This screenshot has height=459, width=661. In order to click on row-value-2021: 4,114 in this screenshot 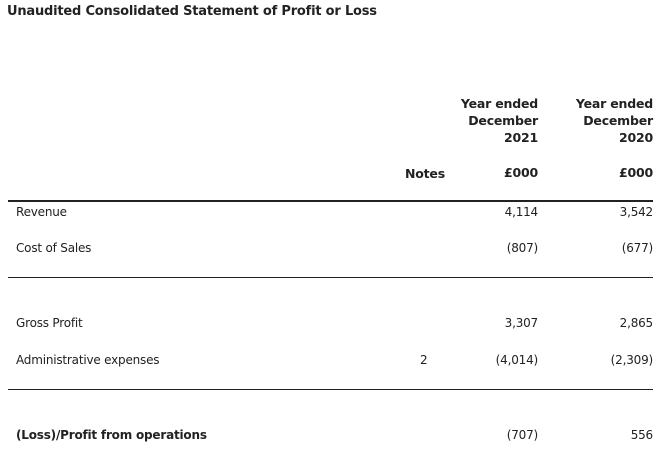, I will do `click(521, 212)`.